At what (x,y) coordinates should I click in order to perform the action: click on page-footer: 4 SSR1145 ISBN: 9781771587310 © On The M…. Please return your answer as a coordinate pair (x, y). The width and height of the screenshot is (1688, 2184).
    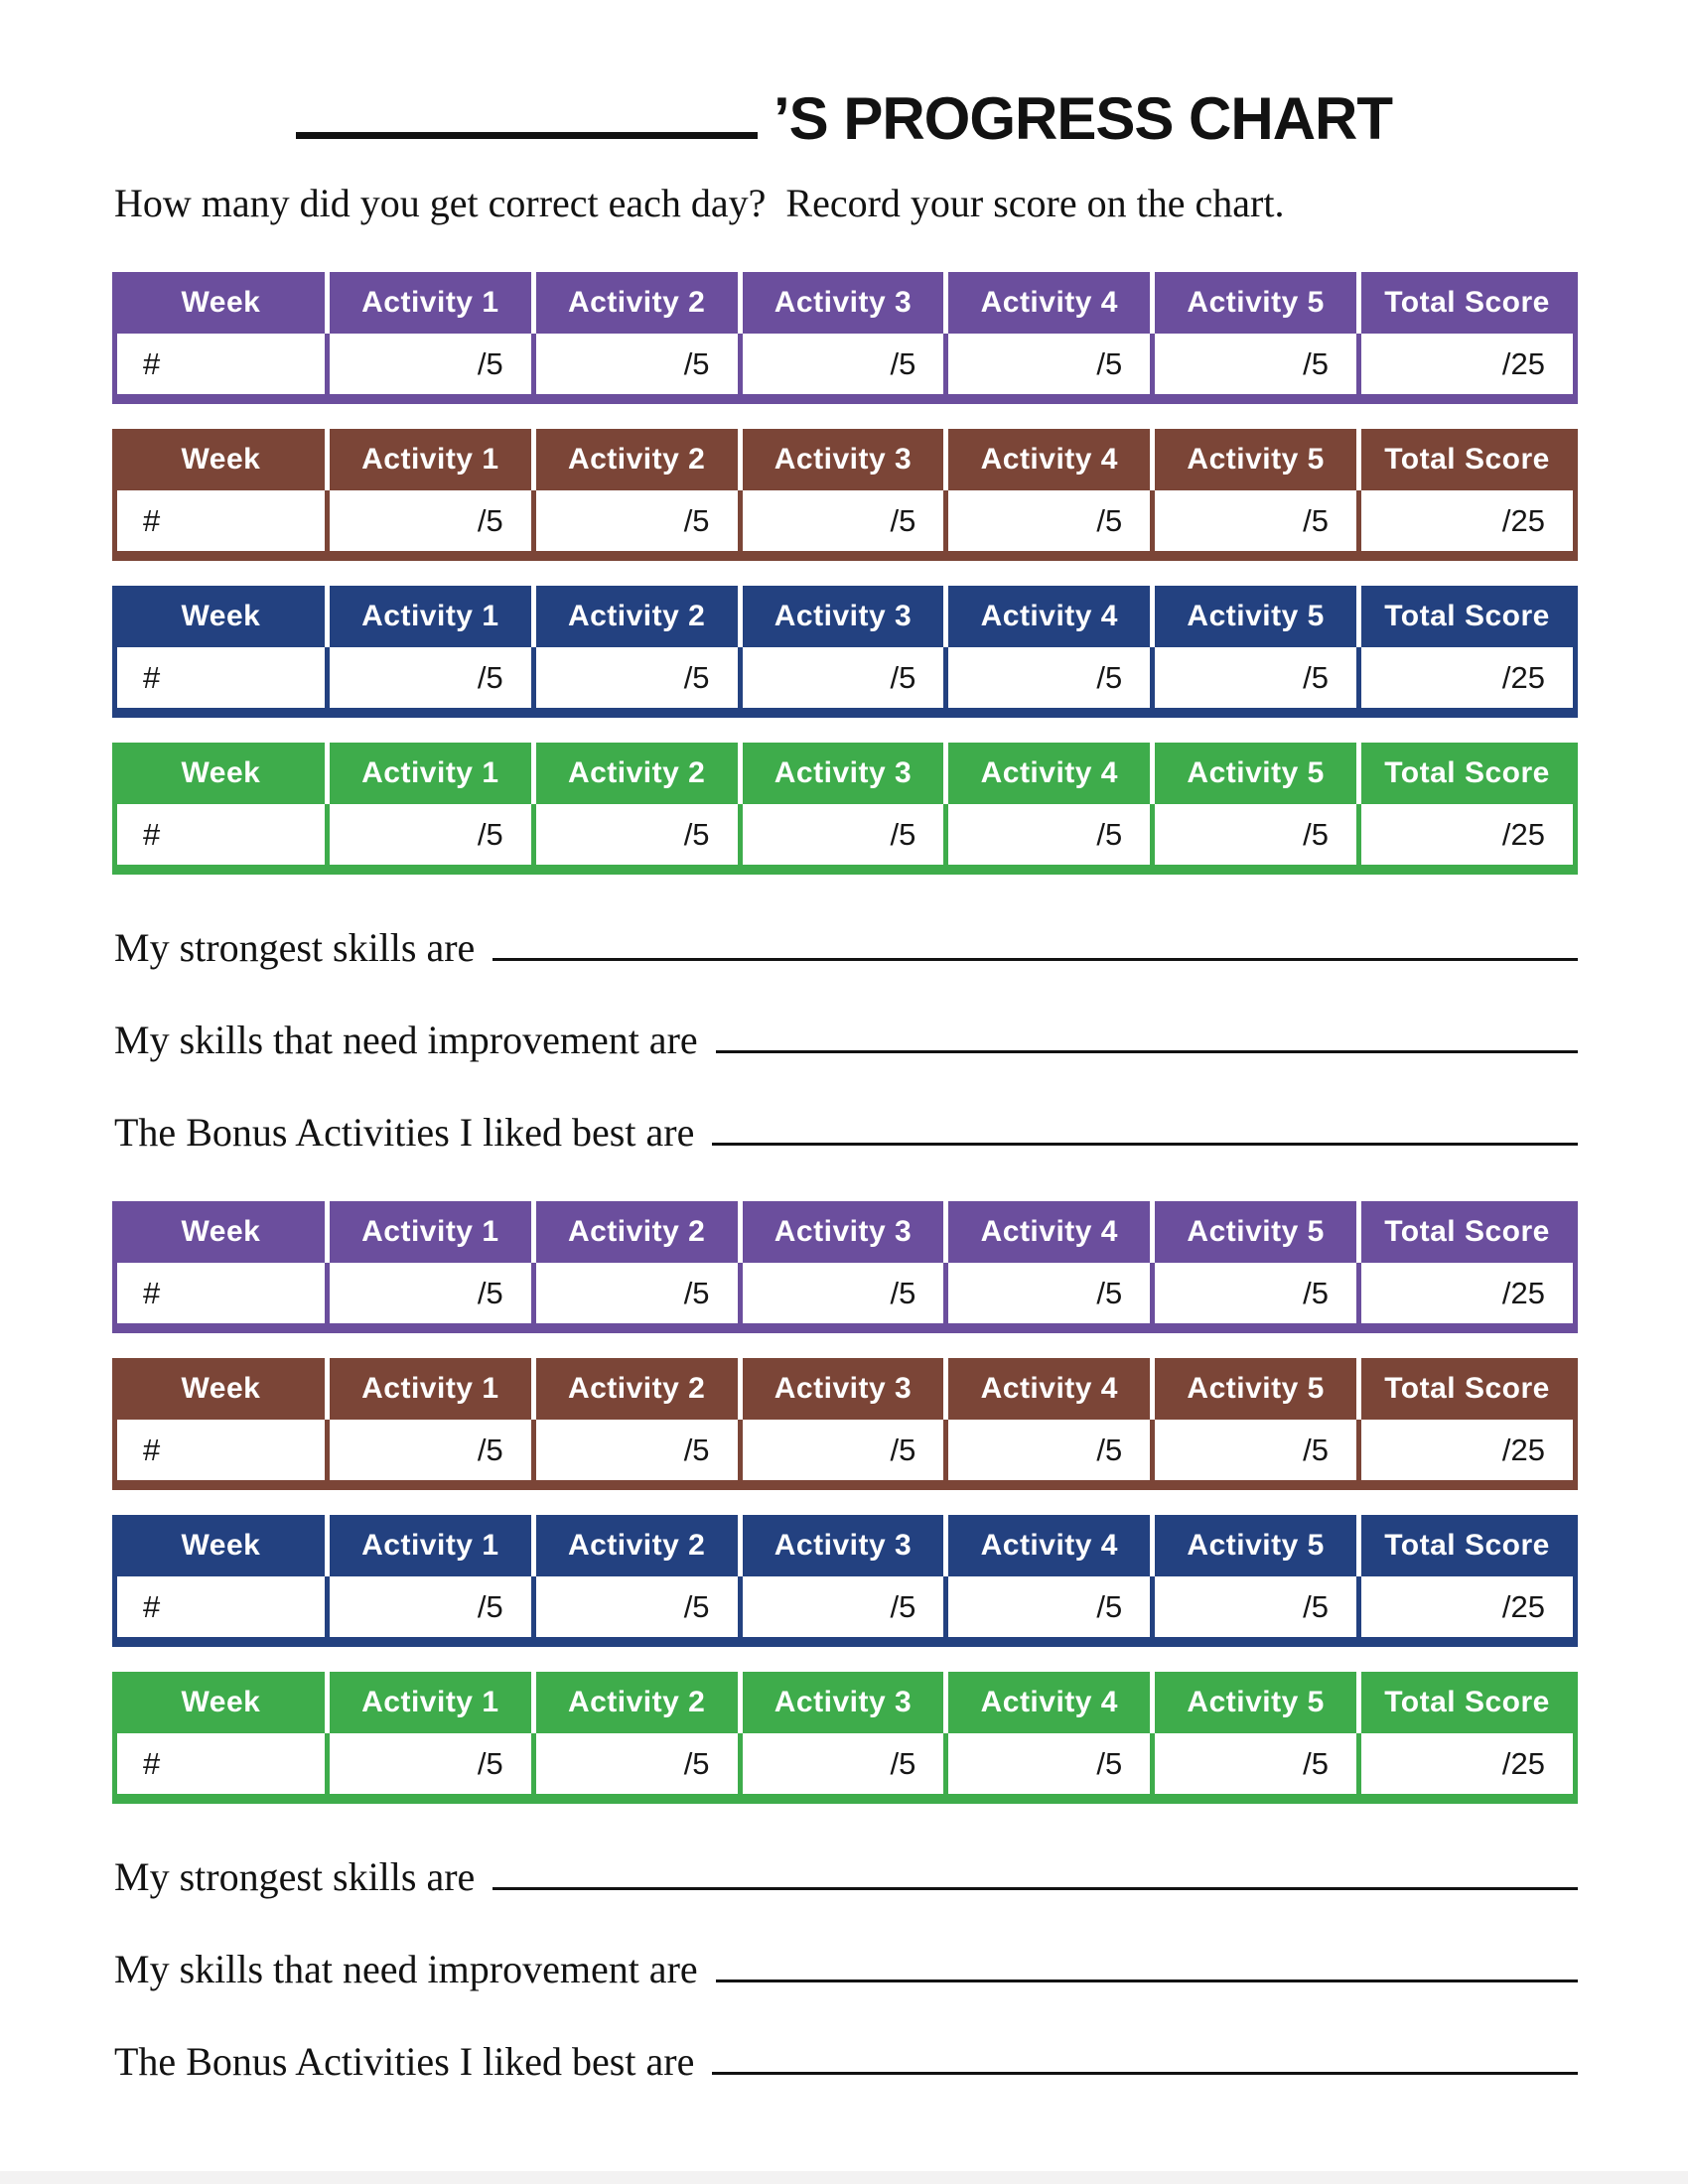
    Looking at the image, I should click on (844, 2177).